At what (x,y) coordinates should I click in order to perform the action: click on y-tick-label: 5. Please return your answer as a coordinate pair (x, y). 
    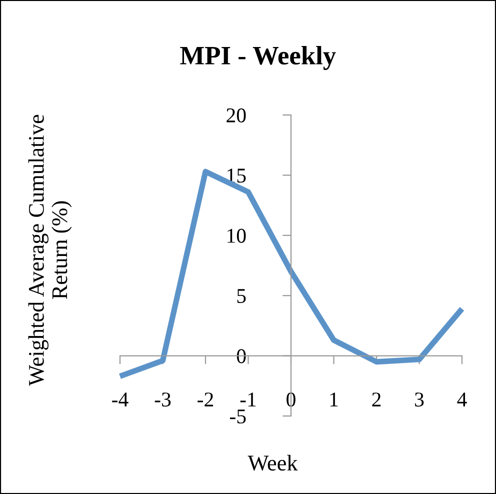
    Looking at the image, I should click on (241, 296).